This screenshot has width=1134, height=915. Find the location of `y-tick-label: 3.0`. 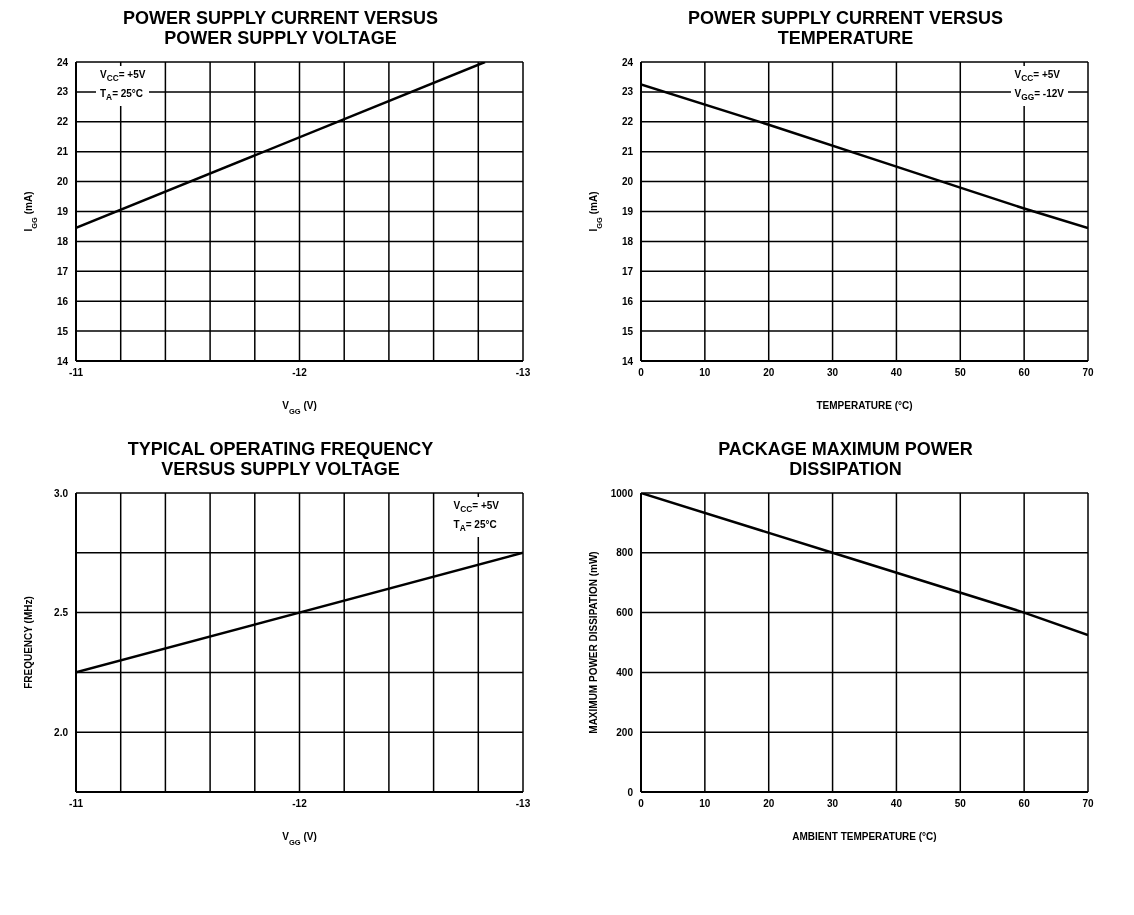

y-tick-label: 3.0 is located at coordinates (61, 493).